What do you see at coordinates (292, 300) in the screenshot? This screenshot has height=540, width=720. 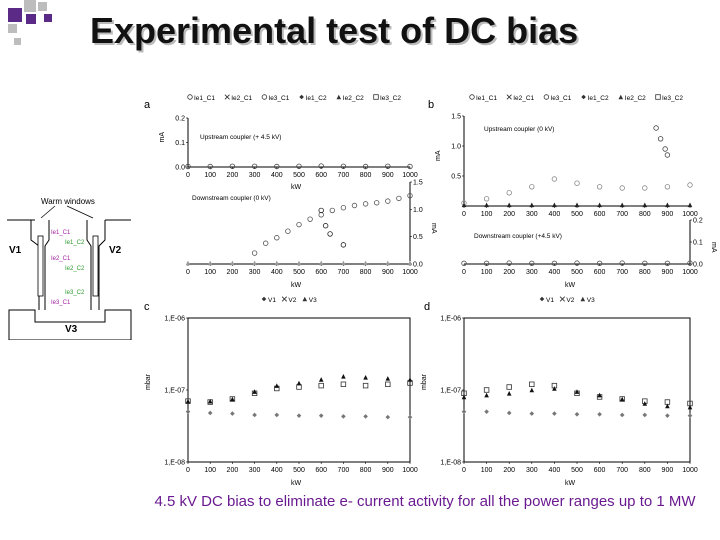 I see `legend-label: V2` at bounding box center [292, 300].